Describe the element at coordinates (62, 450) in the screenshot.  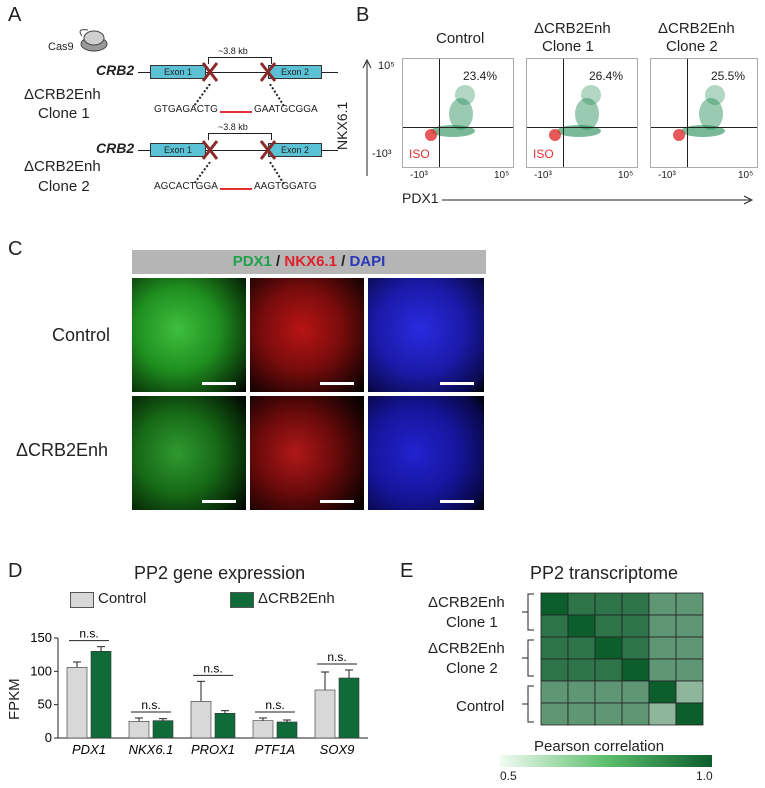
I see `row-label-enh: ΔCRB2Enh` at that location.